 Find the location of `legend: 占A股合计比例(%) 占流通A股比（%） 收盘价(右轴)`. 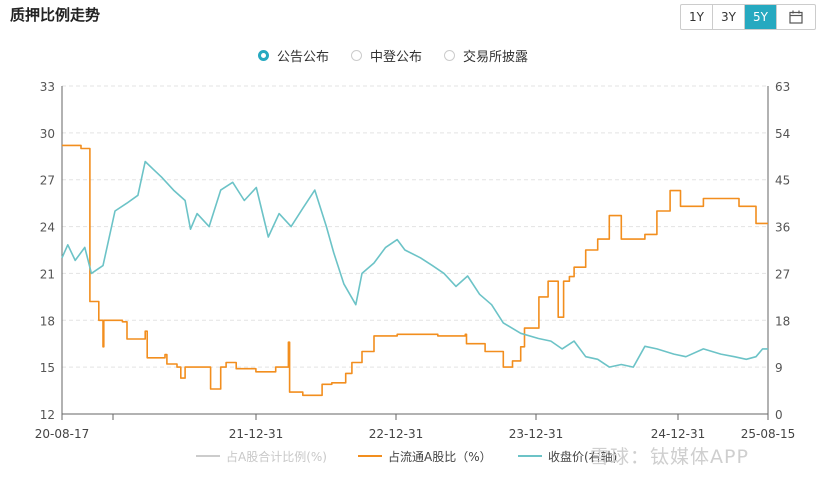

legend: 占A股合计比例(%) 占流通A股比（%） 收盘价(右轴) is located at coordinates (406, 456).